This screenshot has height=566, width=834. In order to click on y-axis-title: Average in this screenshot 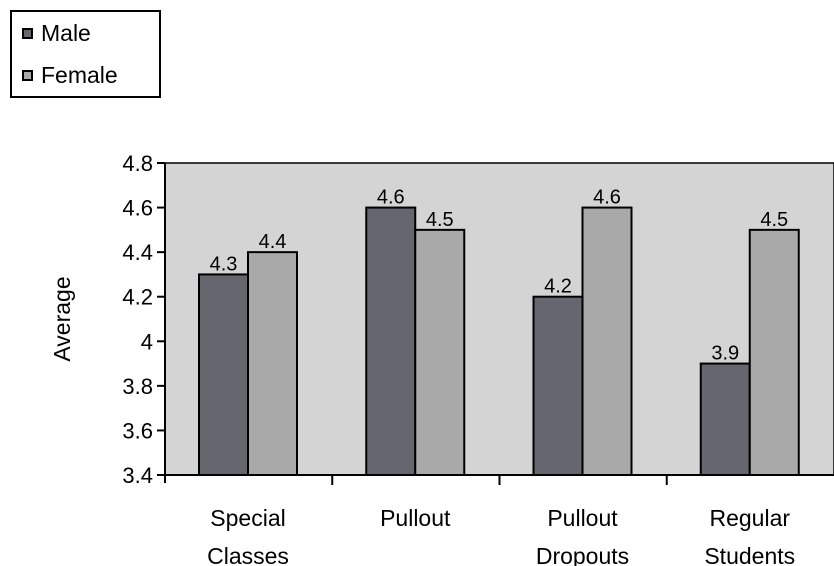, I will do `click(62, 318)`.